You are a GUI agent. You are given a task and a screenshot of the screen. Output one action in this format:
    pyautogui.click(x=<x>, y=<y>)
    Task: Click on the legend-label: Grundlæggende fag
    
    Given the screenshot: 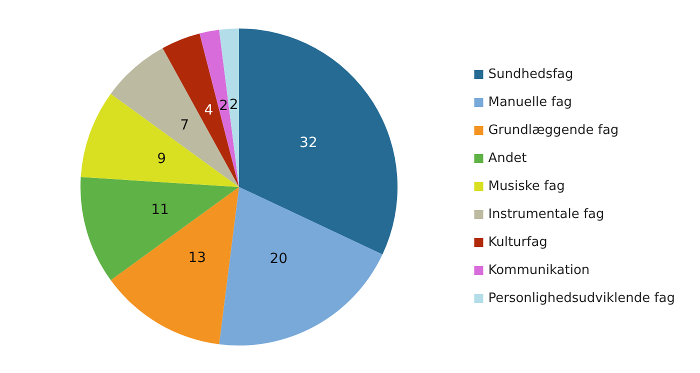 What is the action you would take?
    pyautogui.click(x=553, y=130)
    